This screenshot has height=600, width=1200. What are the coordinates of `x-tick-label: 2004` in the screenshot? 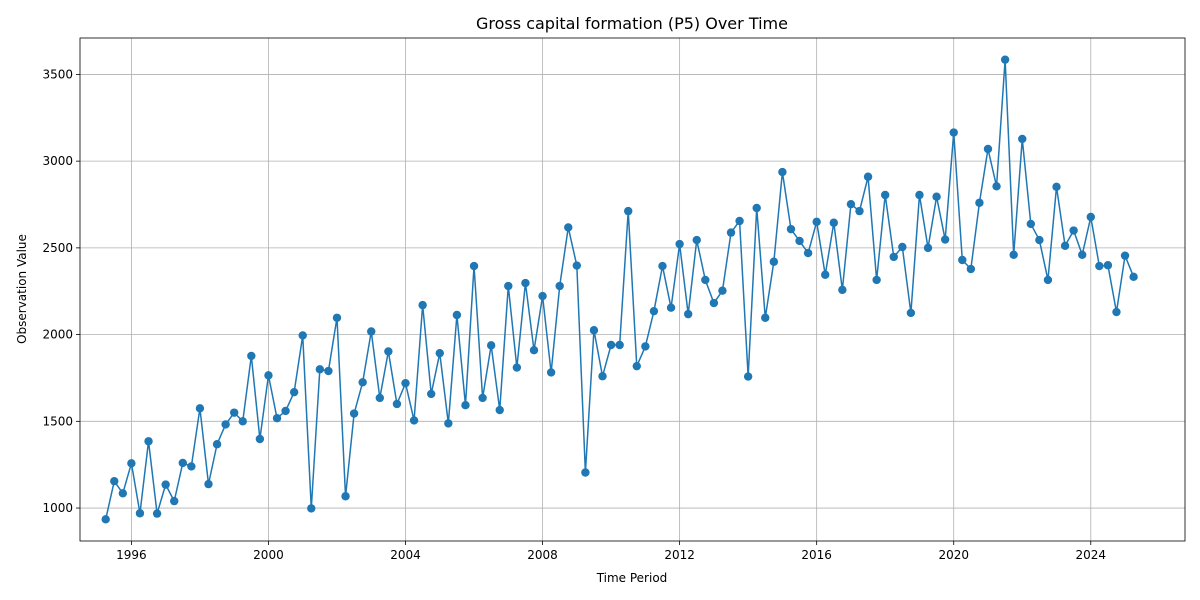 It's located at (405, 555).